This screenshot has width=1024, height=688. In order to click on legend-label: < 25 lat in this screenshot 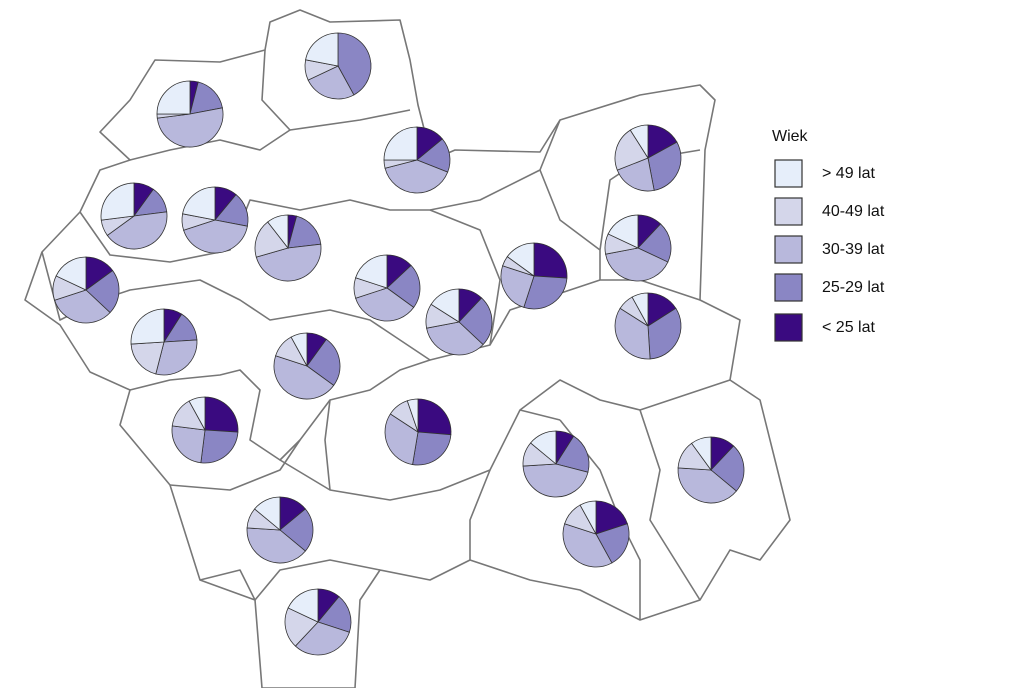, I will do `click(848, 327)`.